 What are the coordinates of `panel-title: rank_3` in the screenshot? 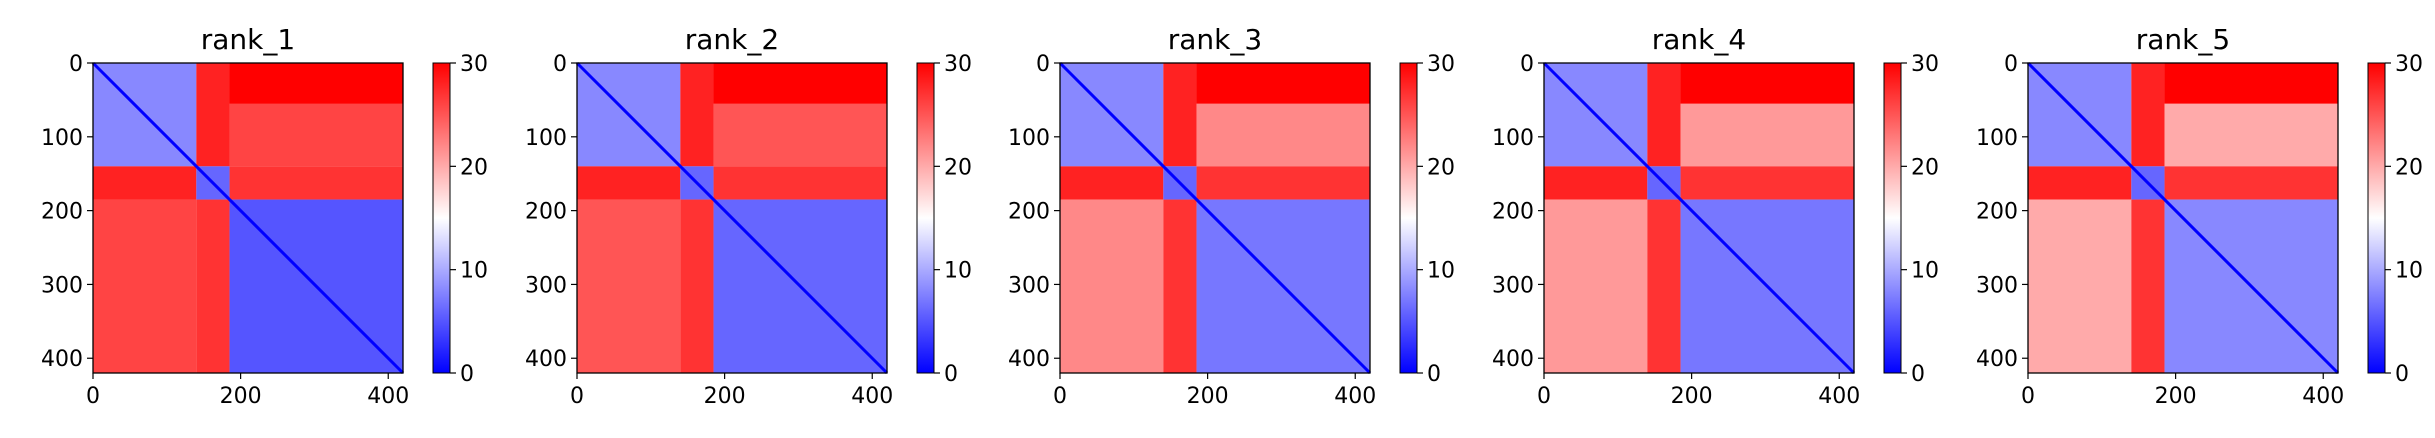 It's located at (1215, 39).